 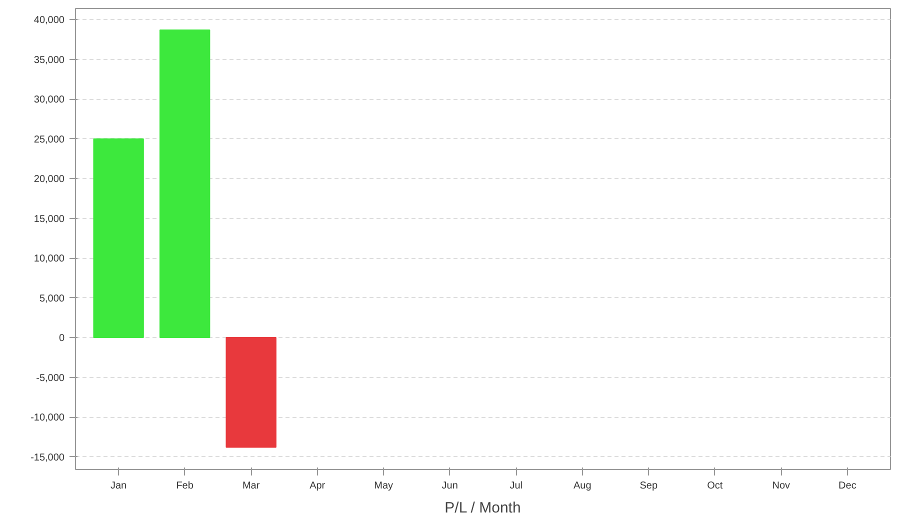 I want to click on x-tick-label: Mar, so click(x=251, y=486).